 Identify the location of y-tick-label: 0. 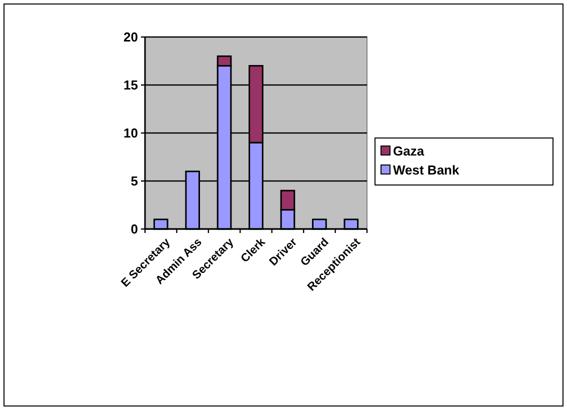
(134, 229).